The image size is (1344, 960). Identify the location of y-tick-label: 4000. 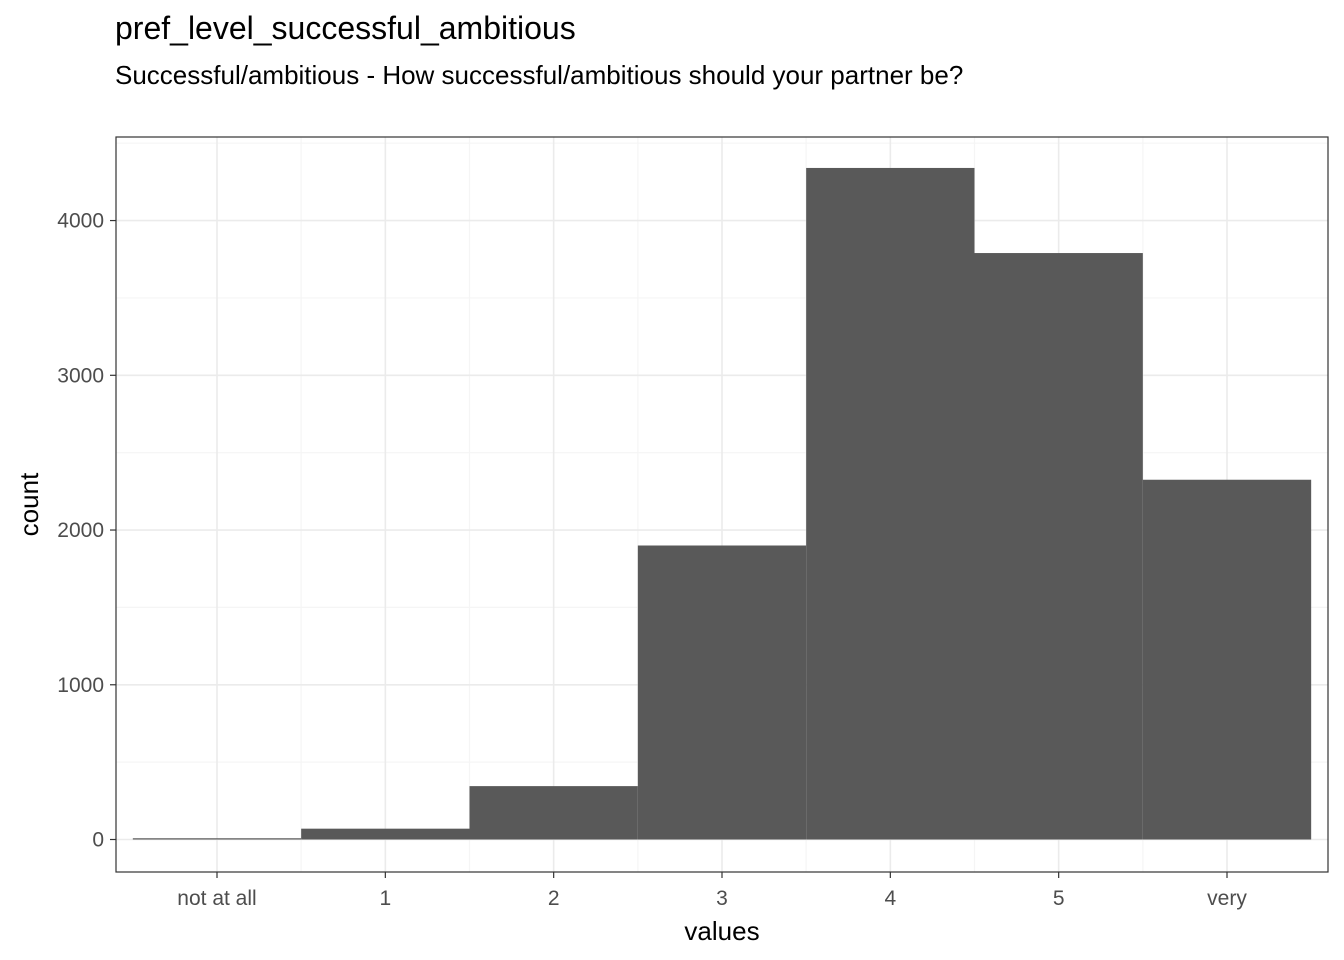
(80, 221).